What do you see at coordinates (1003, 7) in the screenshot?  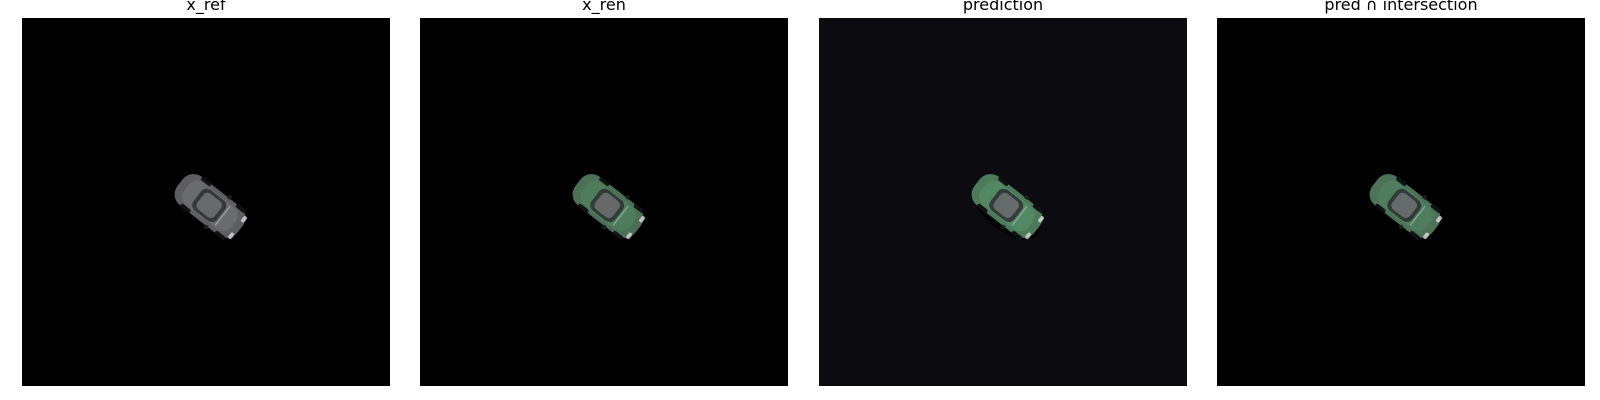 I see `panel-title: prediction` at bounding box center [1003, 7].